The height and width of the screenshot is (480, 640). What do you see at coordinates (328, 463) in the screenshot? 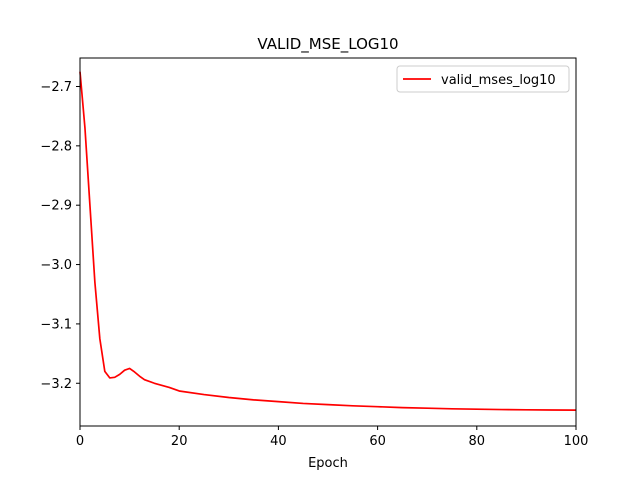
I see `x-axis-label: Epoch` at bounding box center [328, 463].